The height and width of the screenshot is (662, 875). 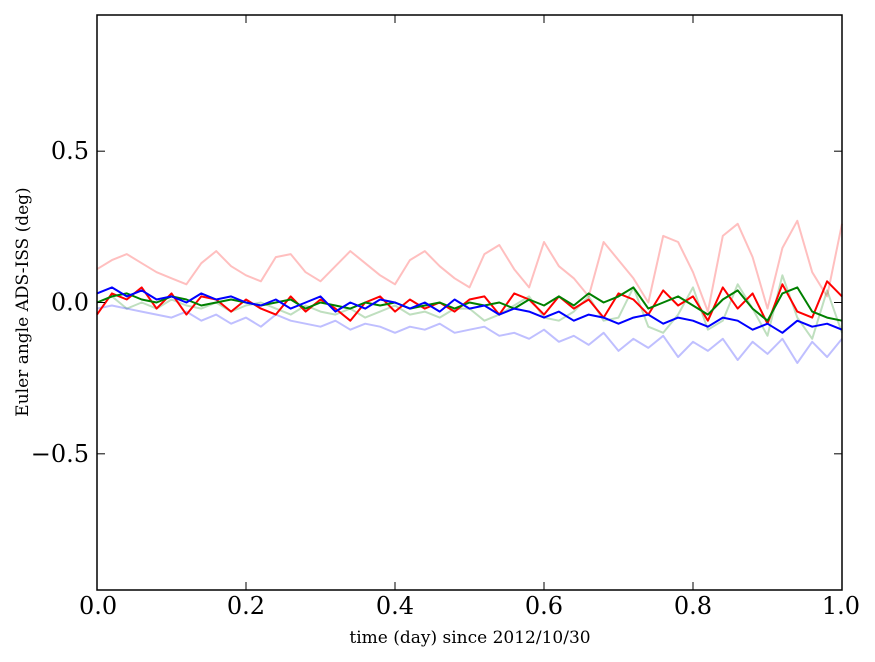 I want to click on x-tick-label: 0.2, so click(x=246, y=606).